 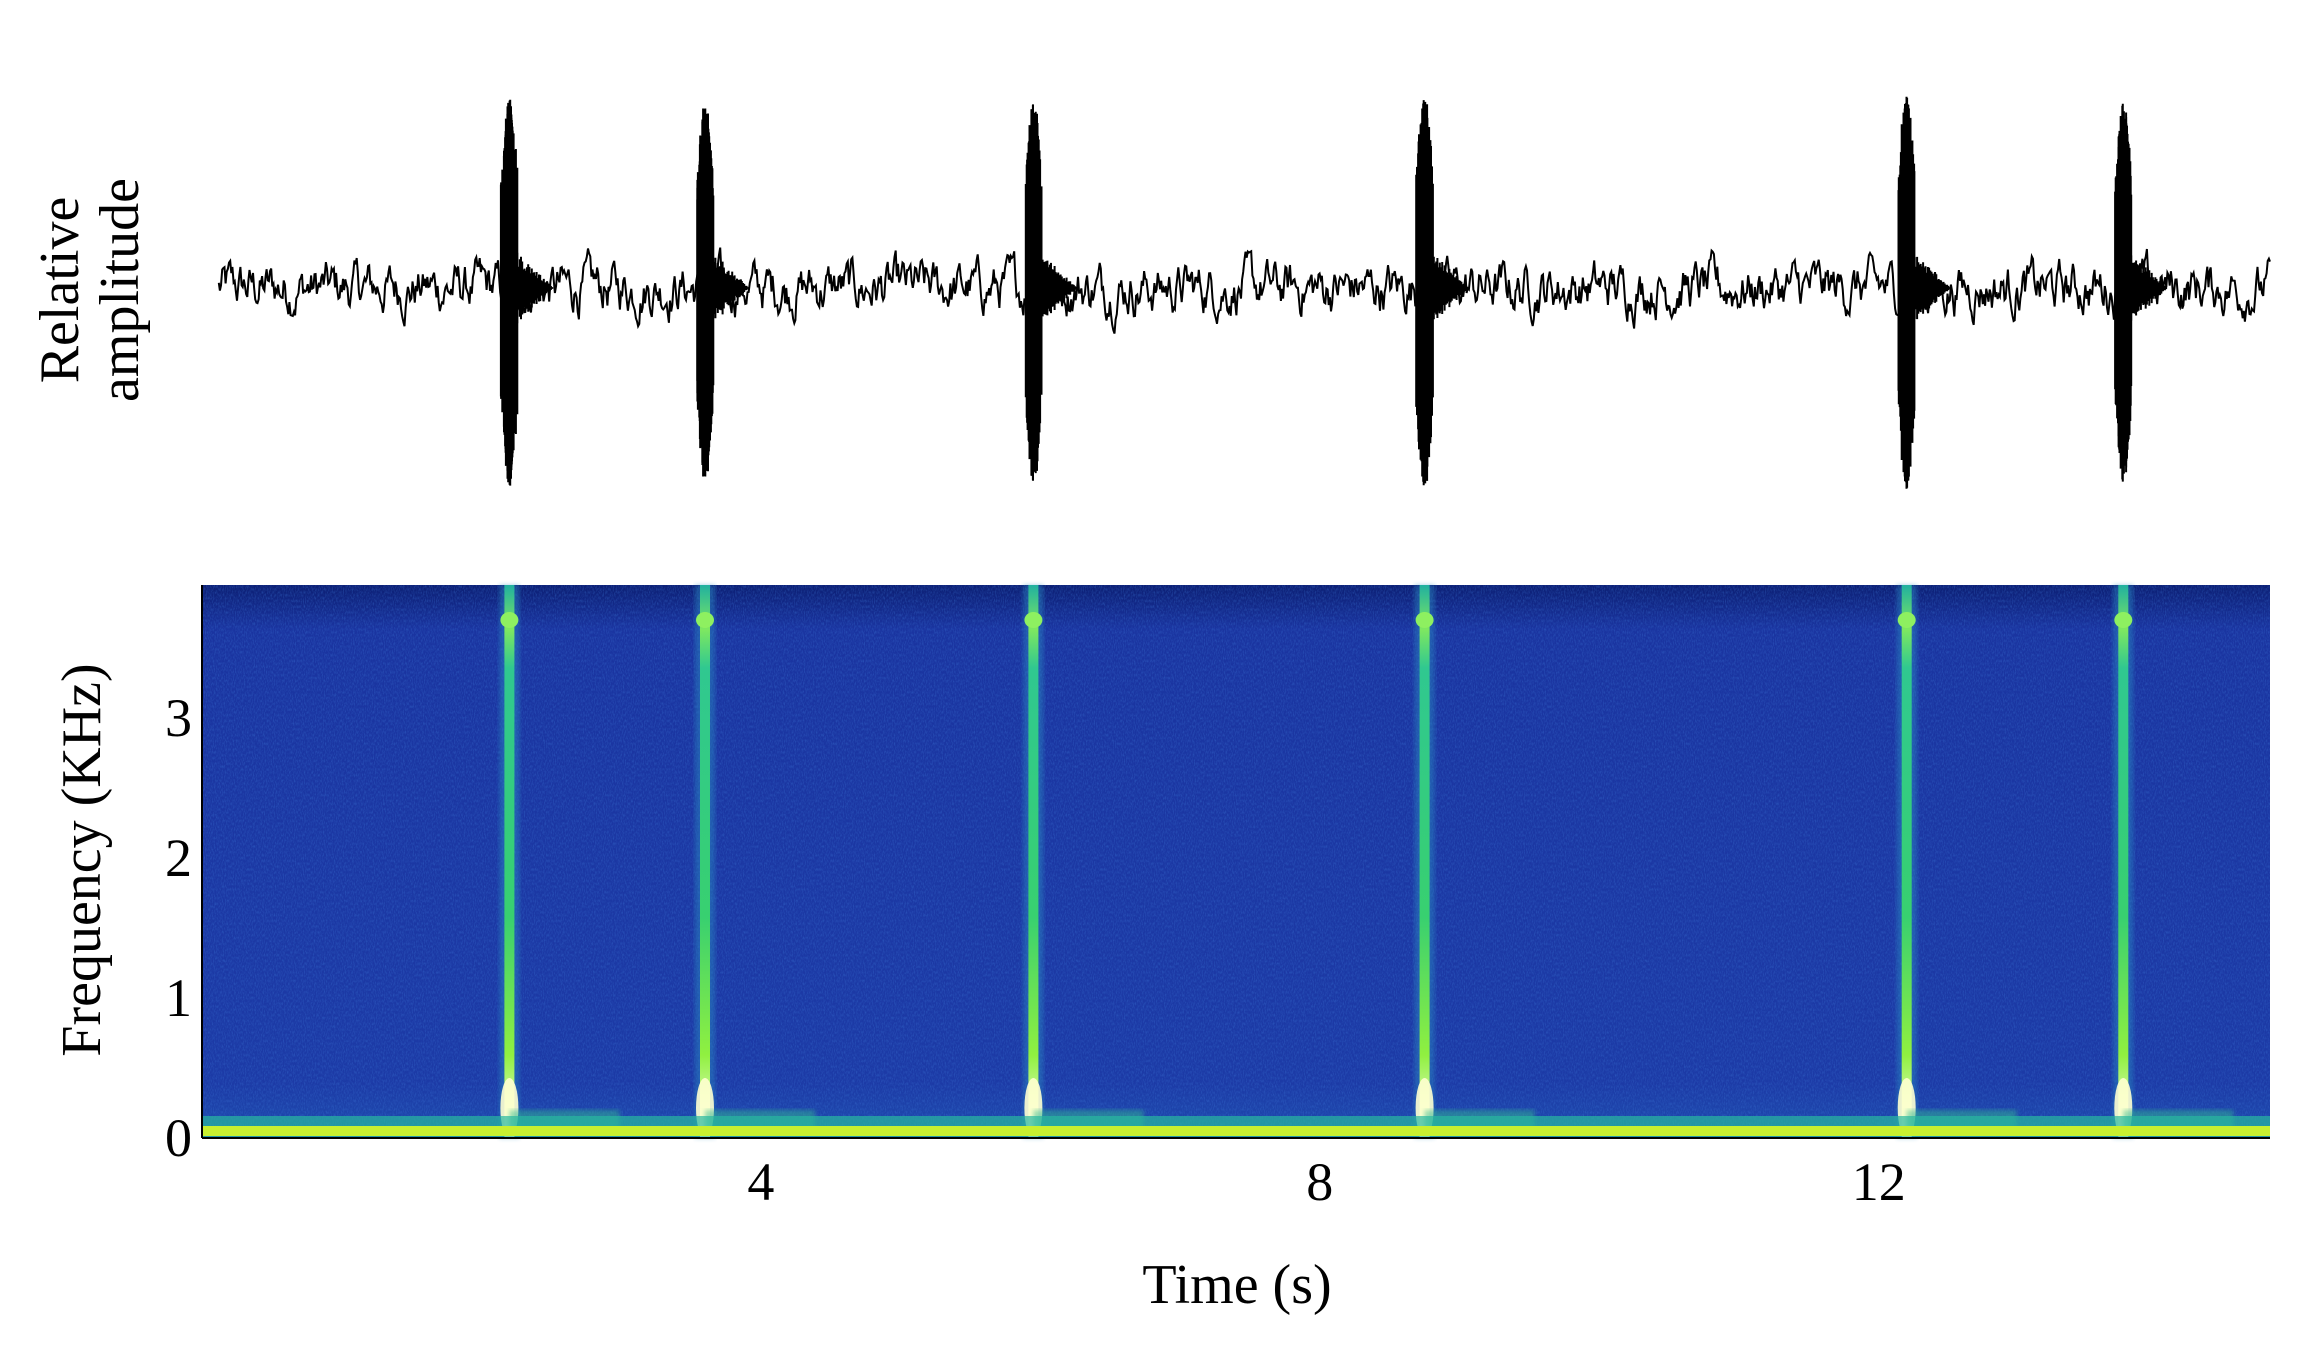 I want to click on x-axis-label: Time (s), so click(x=1236, y=1285).